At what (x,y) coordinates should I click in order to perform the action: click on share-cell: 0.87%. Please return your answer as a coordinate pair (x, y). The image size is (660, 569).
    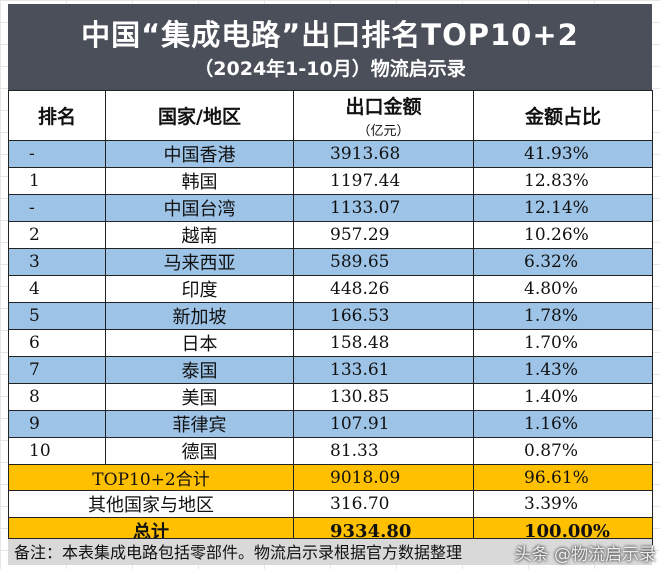
    Looking at the image, I should click on (563, 451).